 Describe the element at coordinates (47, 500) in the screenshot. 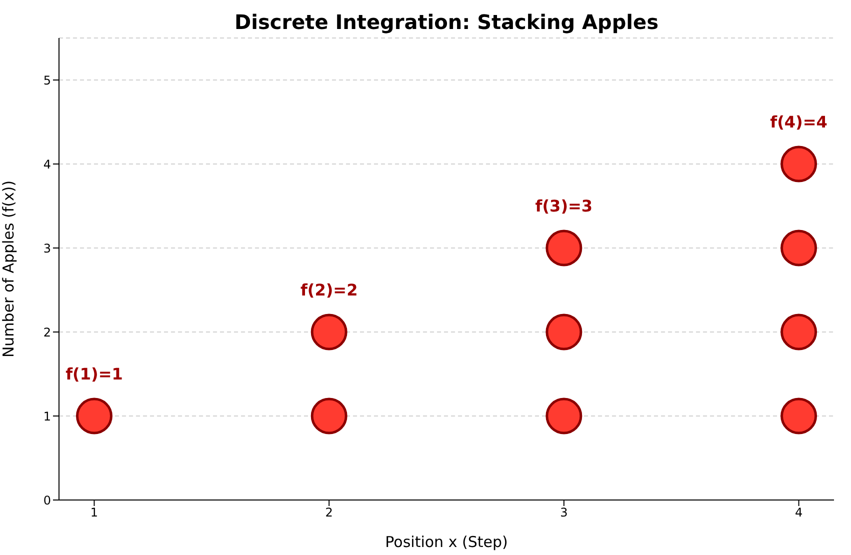

I see `y-tick-label: 0` at that location.